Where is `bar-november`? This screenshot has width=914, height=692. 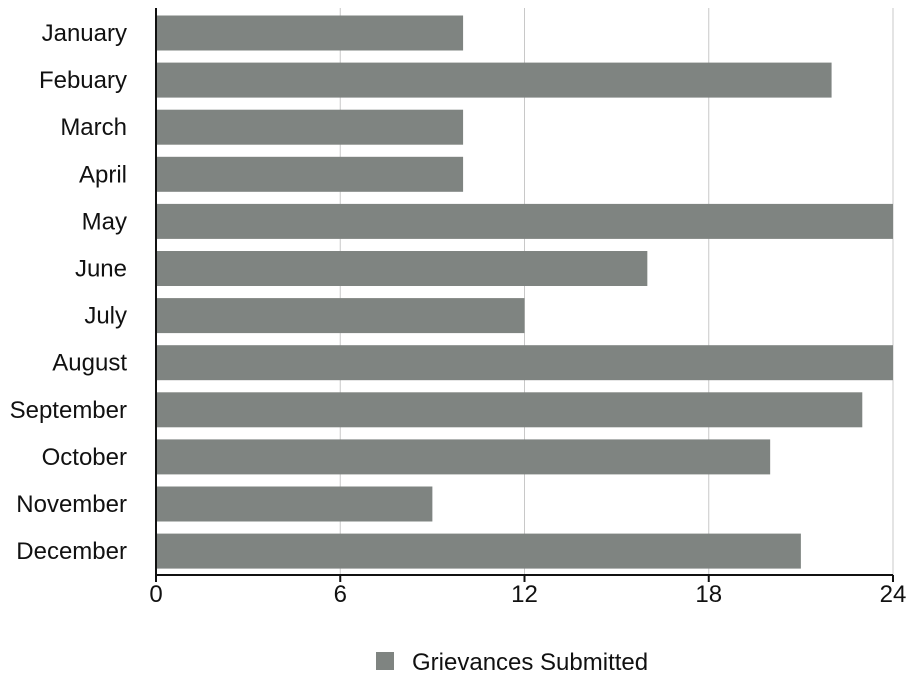 bar-november is located at coordinates (295, 504).